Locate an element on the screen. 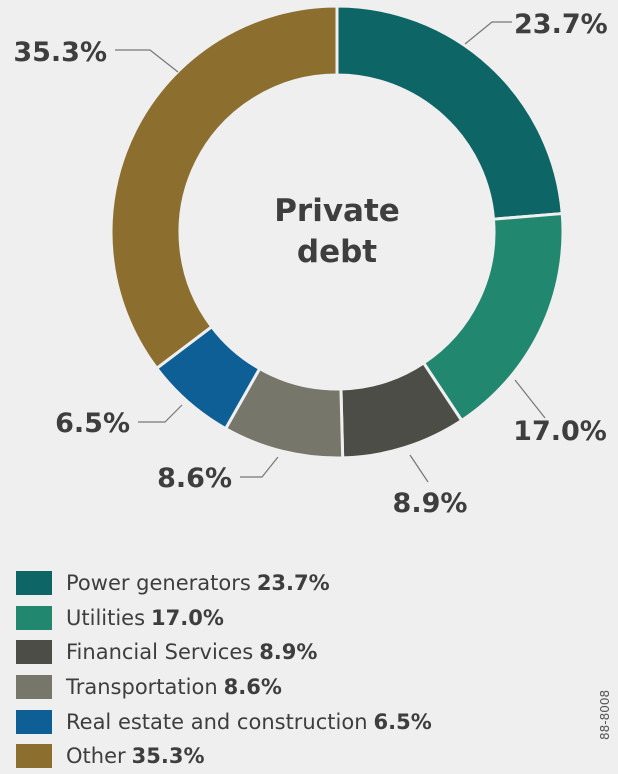  slice-value-label: 23.7% is located at coordinates (561, 24).